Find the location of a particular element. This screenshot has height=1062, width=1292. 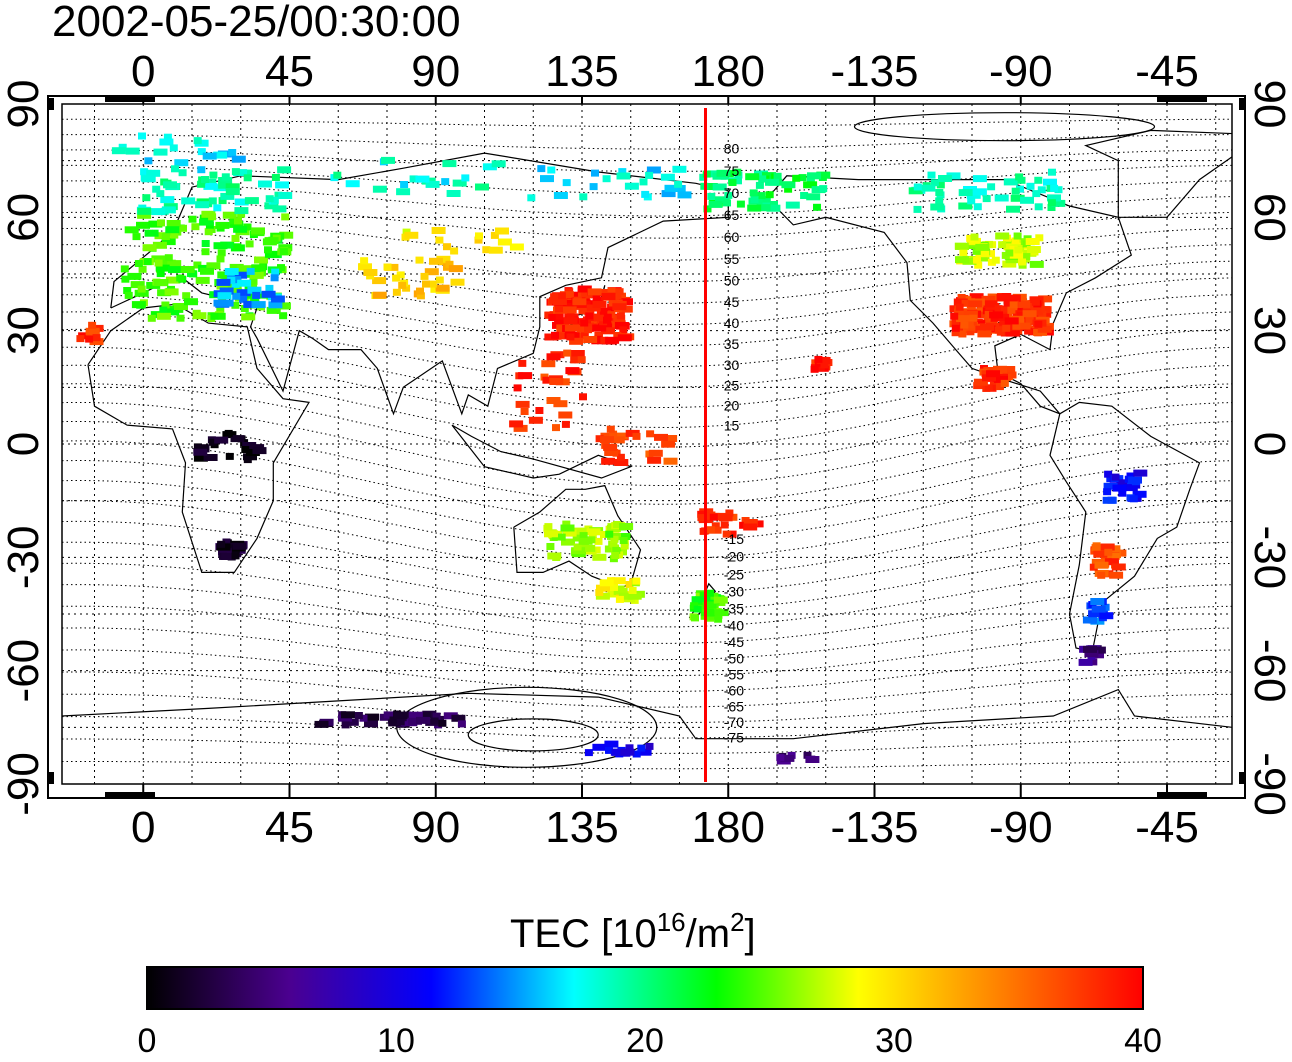

contour-label: -60 is located at coordinates (734, 690).